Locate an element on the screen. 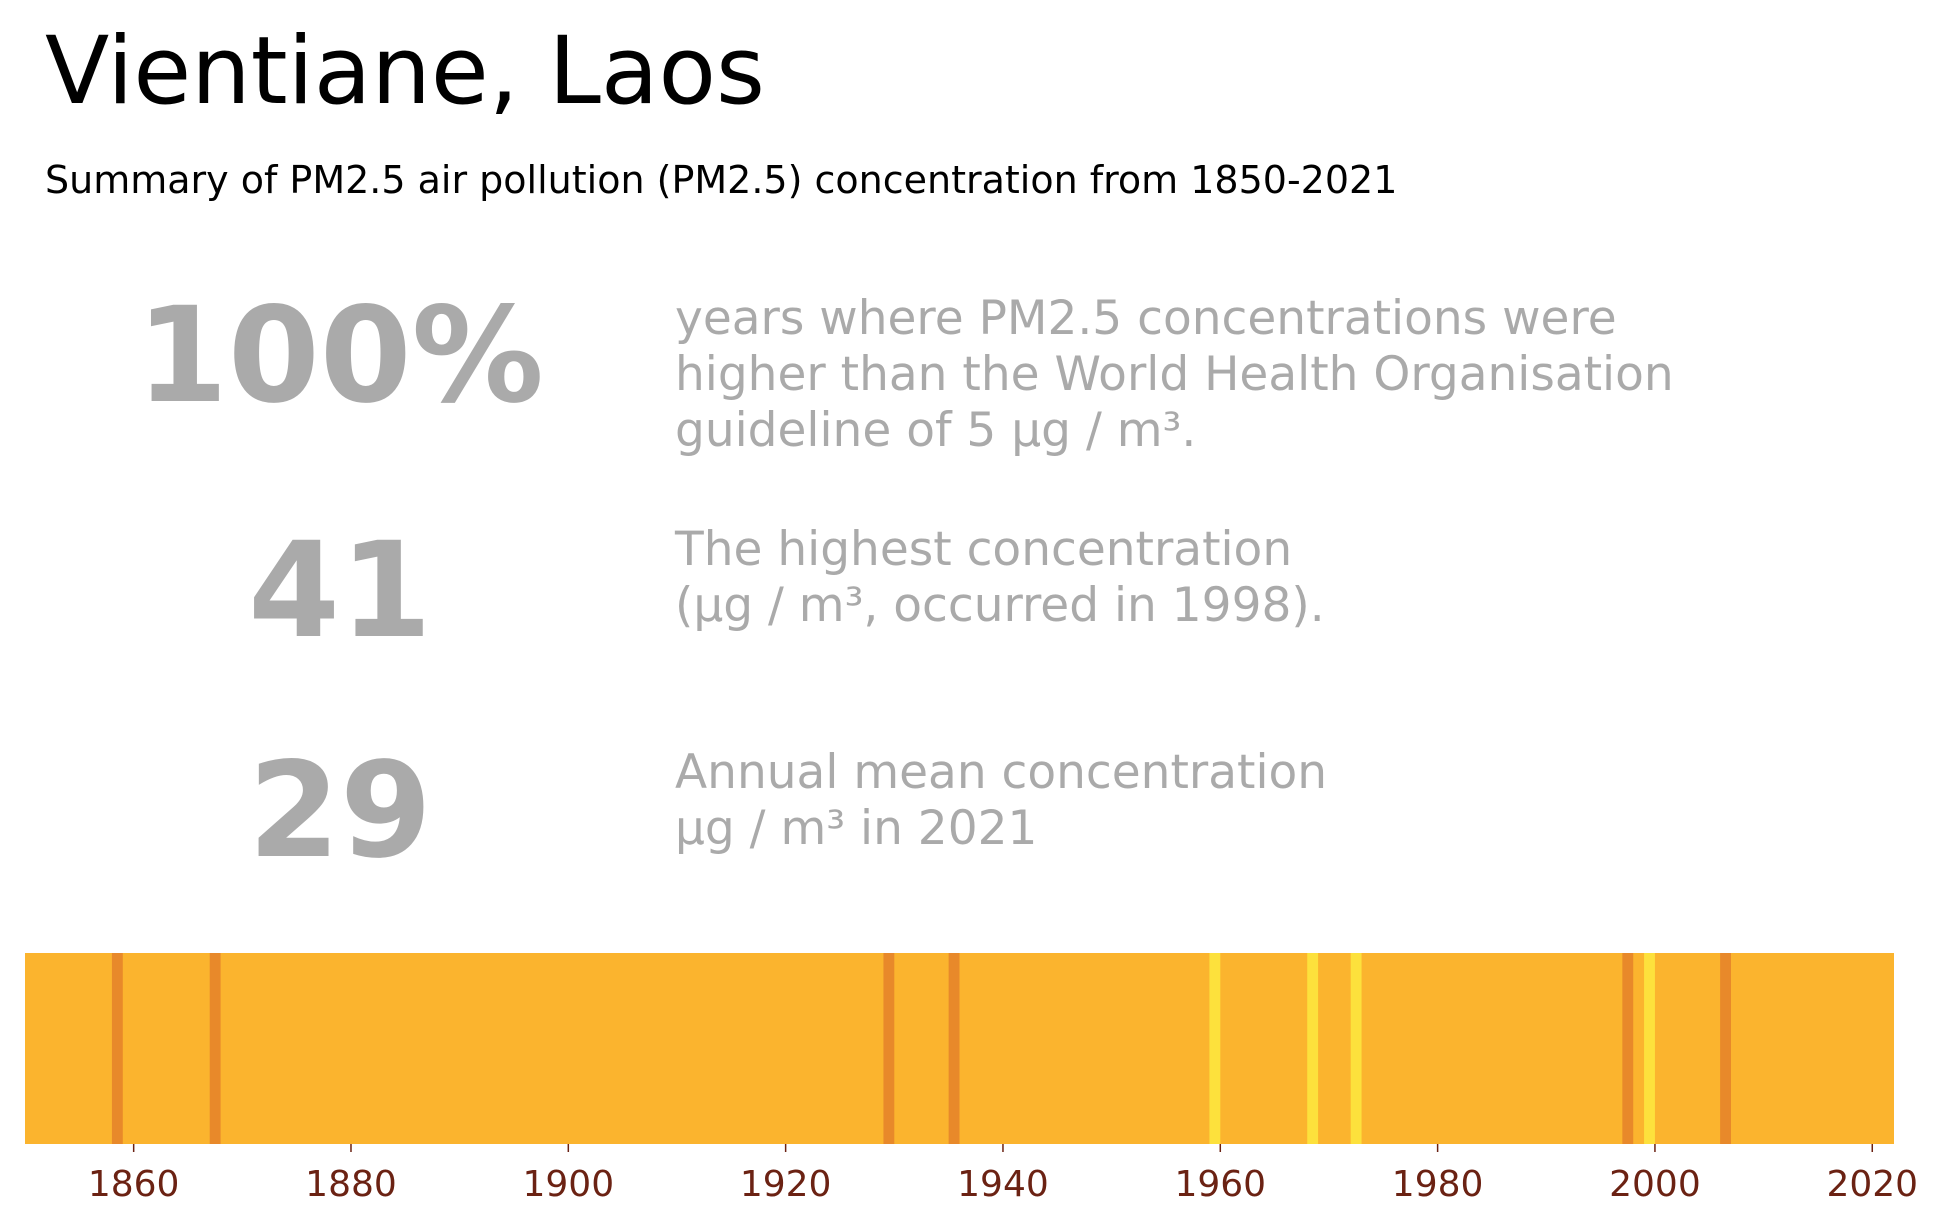 This screenshot has width=1938, height=1224. year-stripe-2006 is located at coordinates (1726, 1048).